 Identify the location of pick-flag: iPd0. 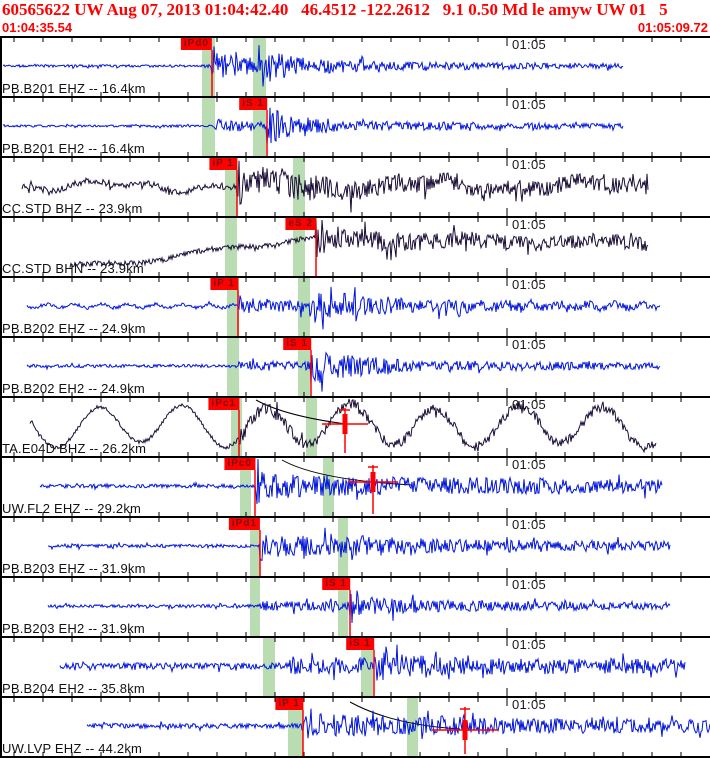
(196, 44).